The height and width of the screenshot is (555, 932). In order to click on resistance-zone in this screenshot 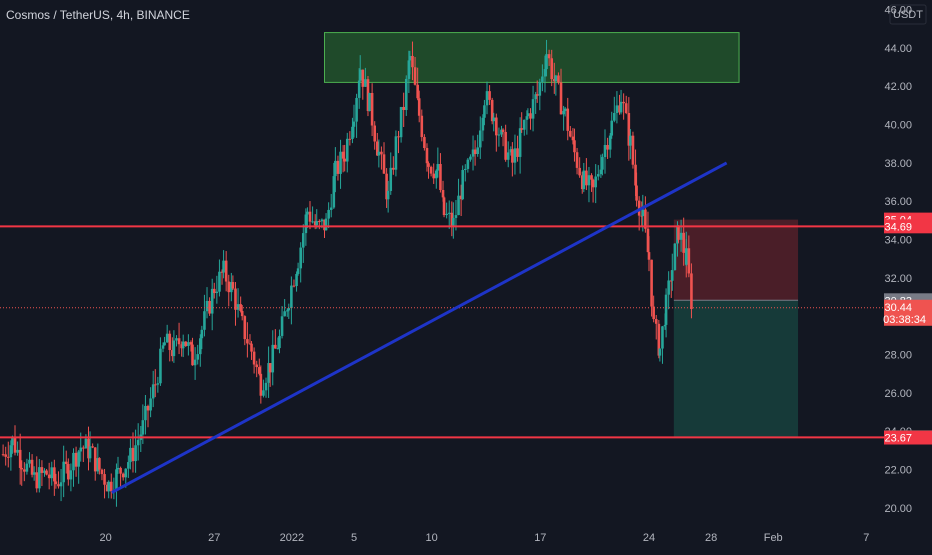, I will do `click(532, 57)`.